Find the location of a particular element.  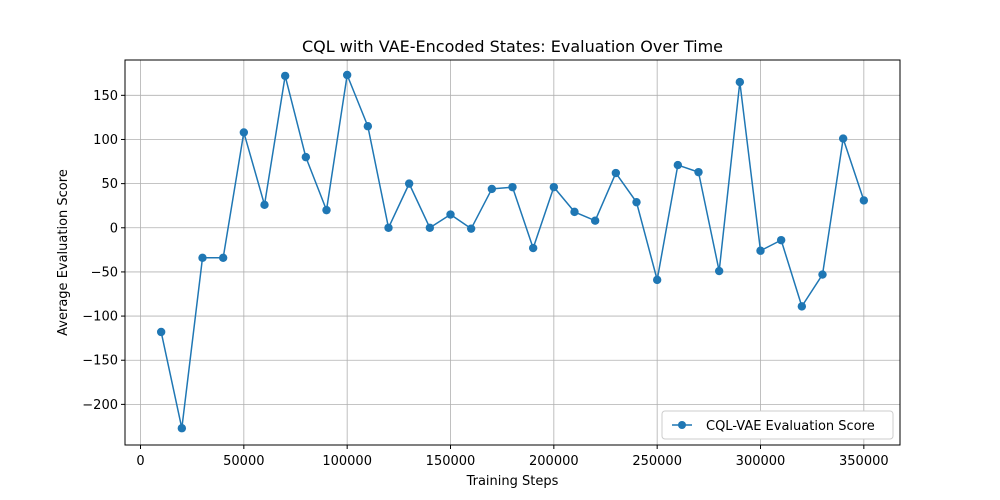

x-tick-label: 350000 is located at coordinates (864, 461).